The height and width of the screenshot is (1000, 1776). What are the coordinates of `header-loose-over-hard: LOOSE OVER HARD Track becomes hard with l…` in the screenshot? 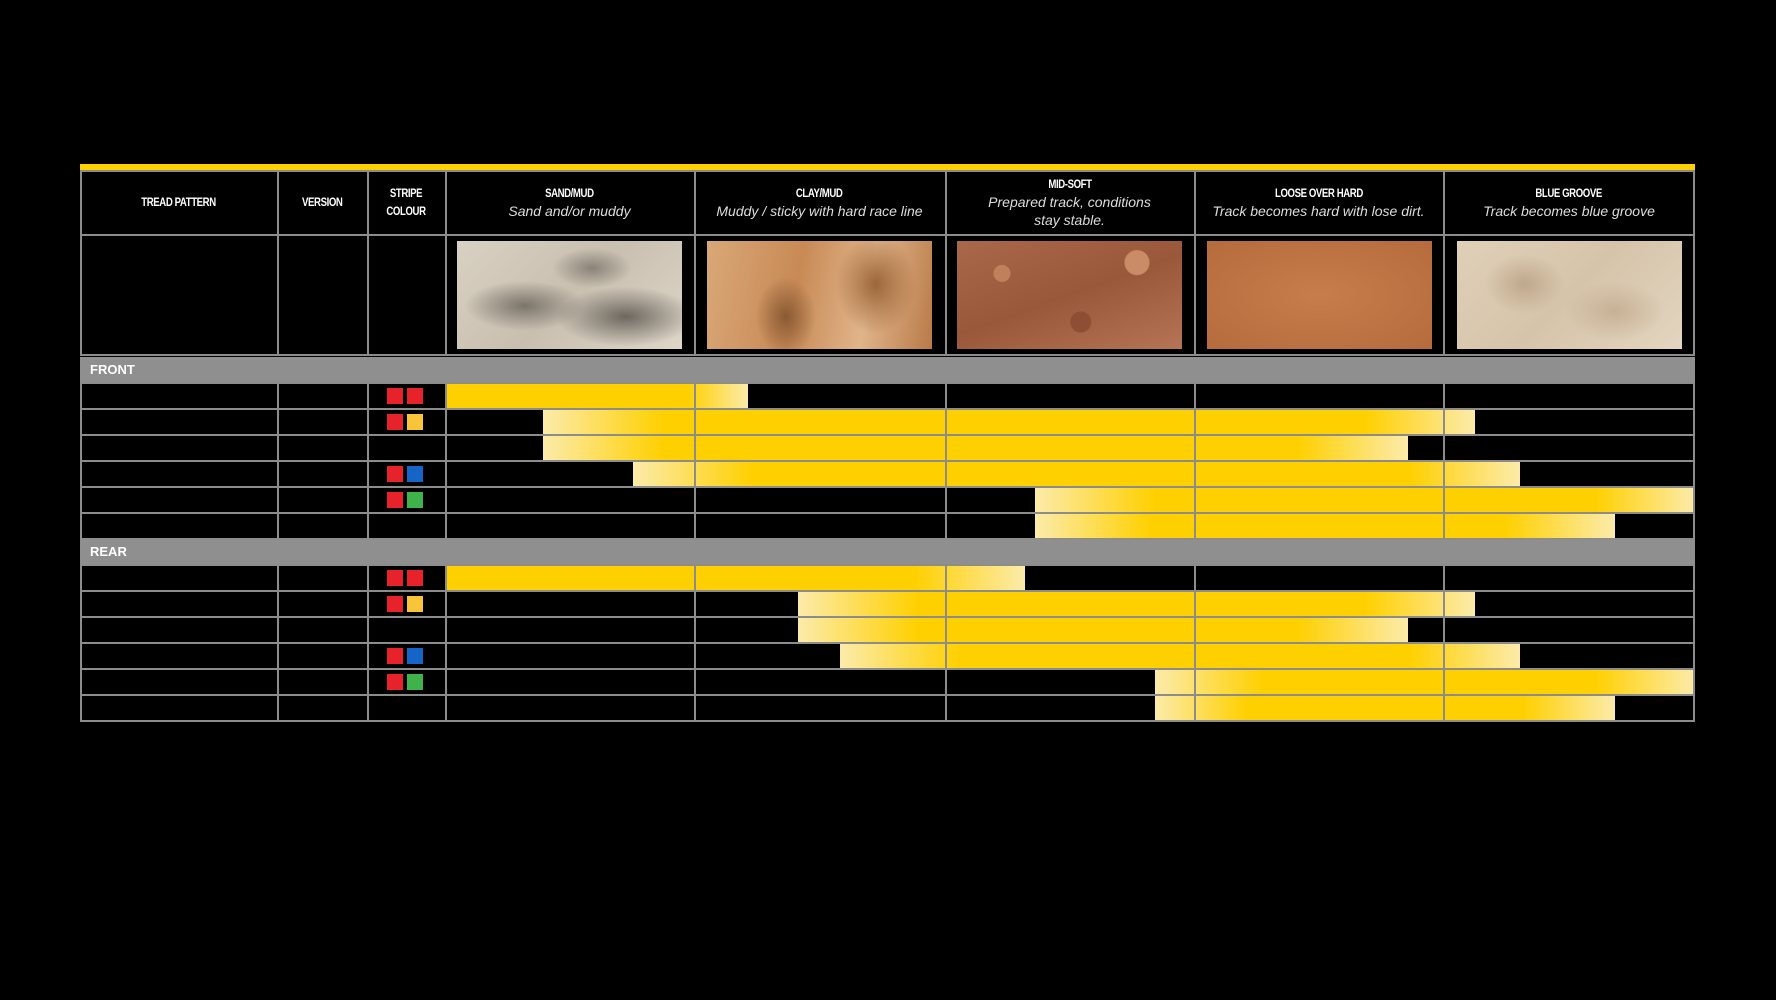 It's located at (1318, 202).